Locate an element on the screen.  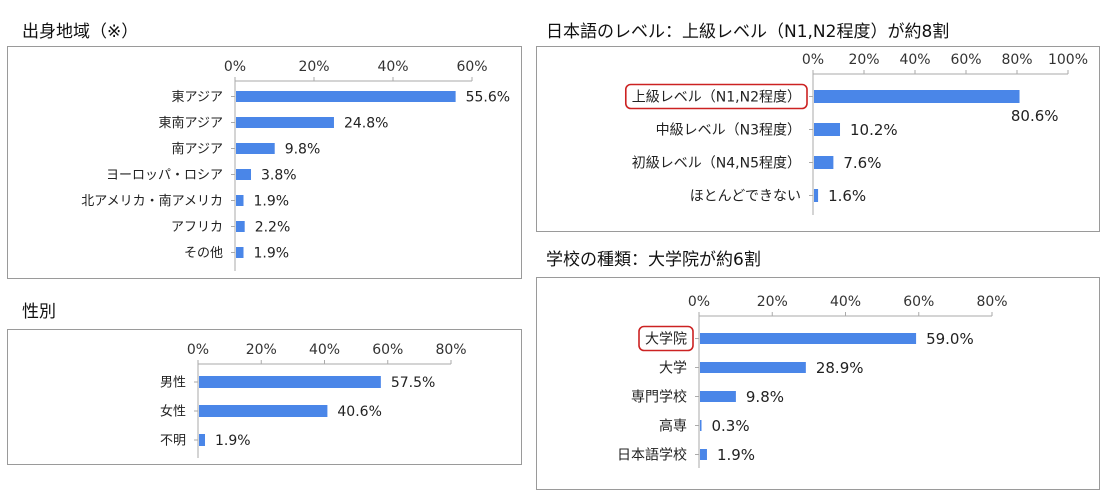
school-value-label: 9.8% is located at coordinates (765, 397).